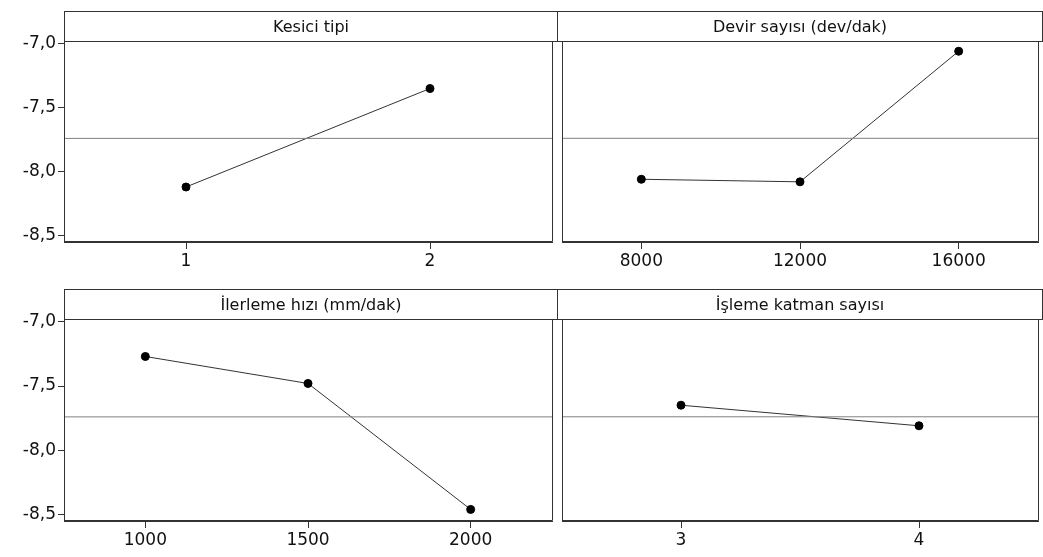 The height and width of the screenshot is (557, 1043). I want to click on x-tick-label: 8000, so click(641, 259).